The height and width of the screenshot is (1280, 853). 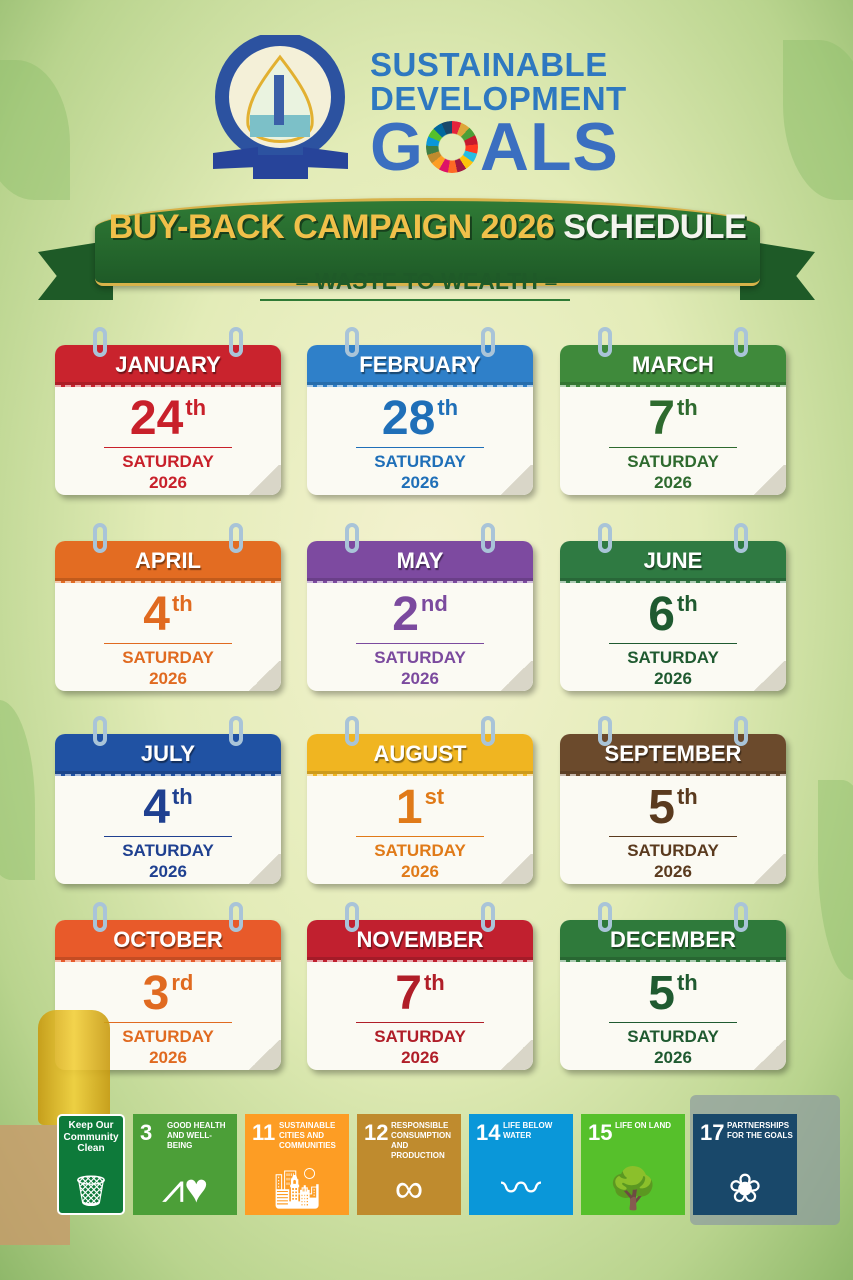 I want to click on calendar-card-october: OCTOBER 3rd SATURDAY 2026, so click(x=168, y=986).